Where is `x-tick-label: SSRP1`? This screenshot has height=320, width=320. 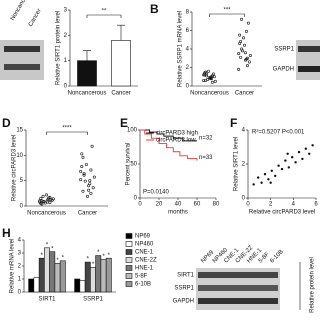 x-tick-label: SSRP1 is located at coordinates (93, 300).